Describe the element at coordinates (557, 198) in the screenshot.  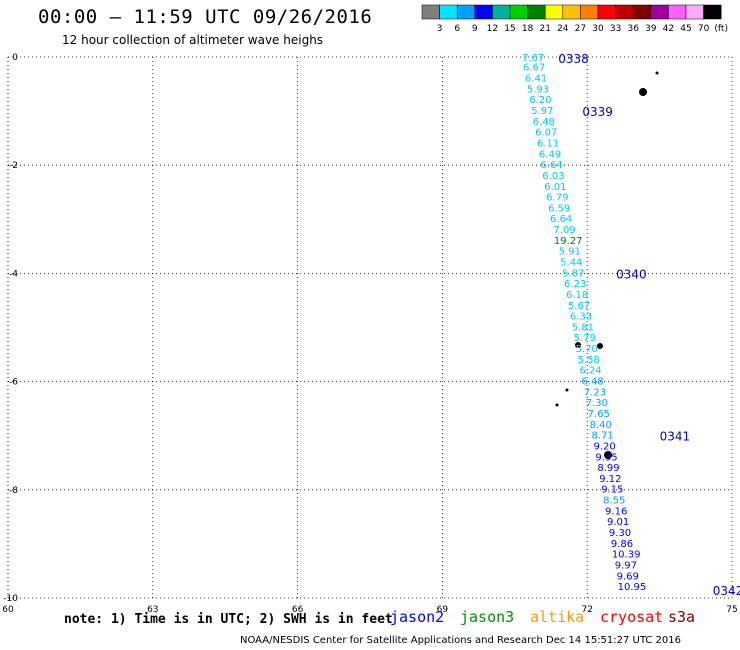
I see `swh-value-label: 6.79` at that location.